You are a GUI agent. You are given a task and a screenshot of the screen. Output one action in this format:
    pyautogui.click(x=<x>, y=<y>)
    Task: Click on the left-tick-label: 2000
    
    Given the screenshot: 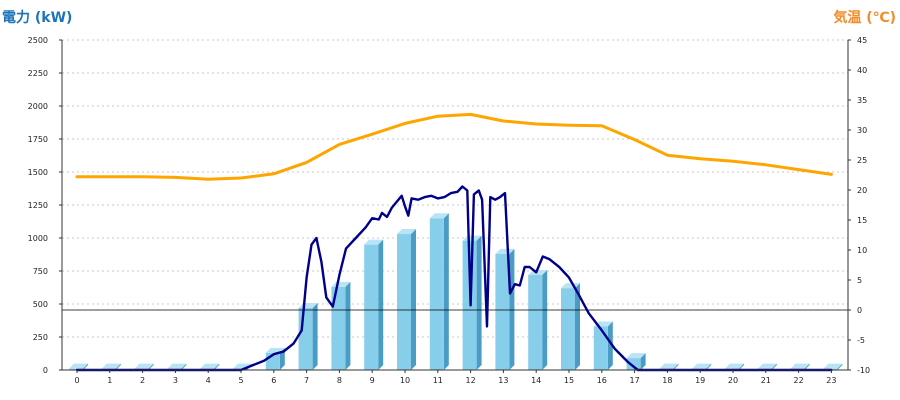 What is the action you would take?
    pyautogui.click(x=38, y=106)
    